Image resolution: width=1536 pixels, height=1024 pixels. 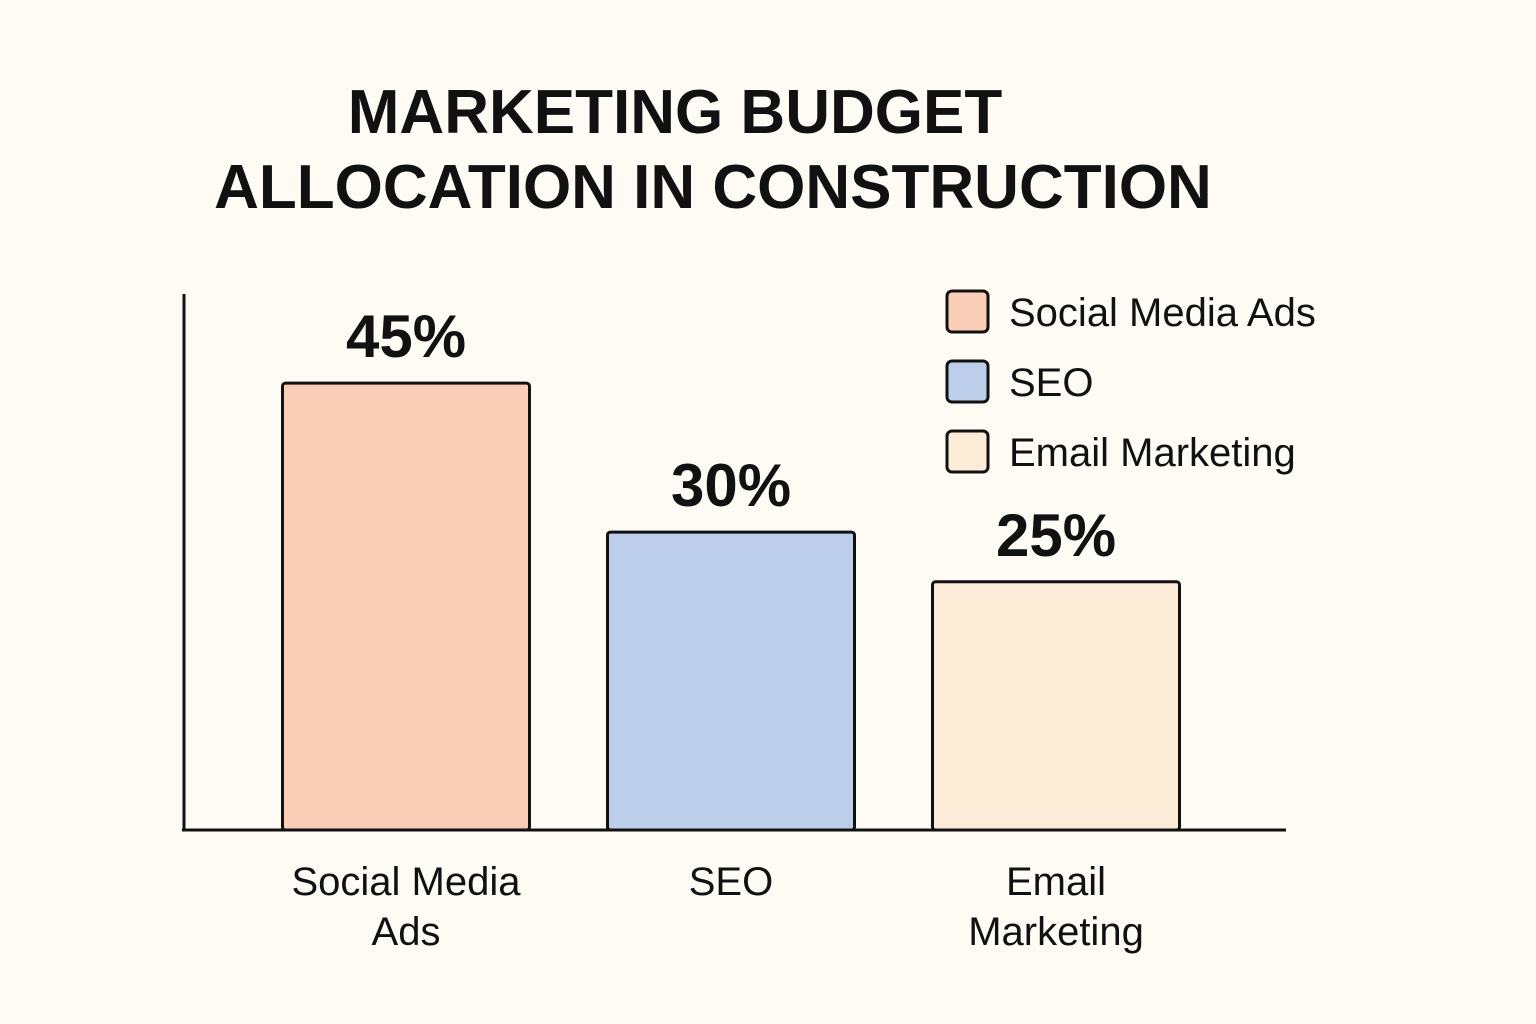 What do you see at coordinates (1051, 383) in the screenshot?
I see `legend-label-seo: SEO` at bounding box center [1051, 383].